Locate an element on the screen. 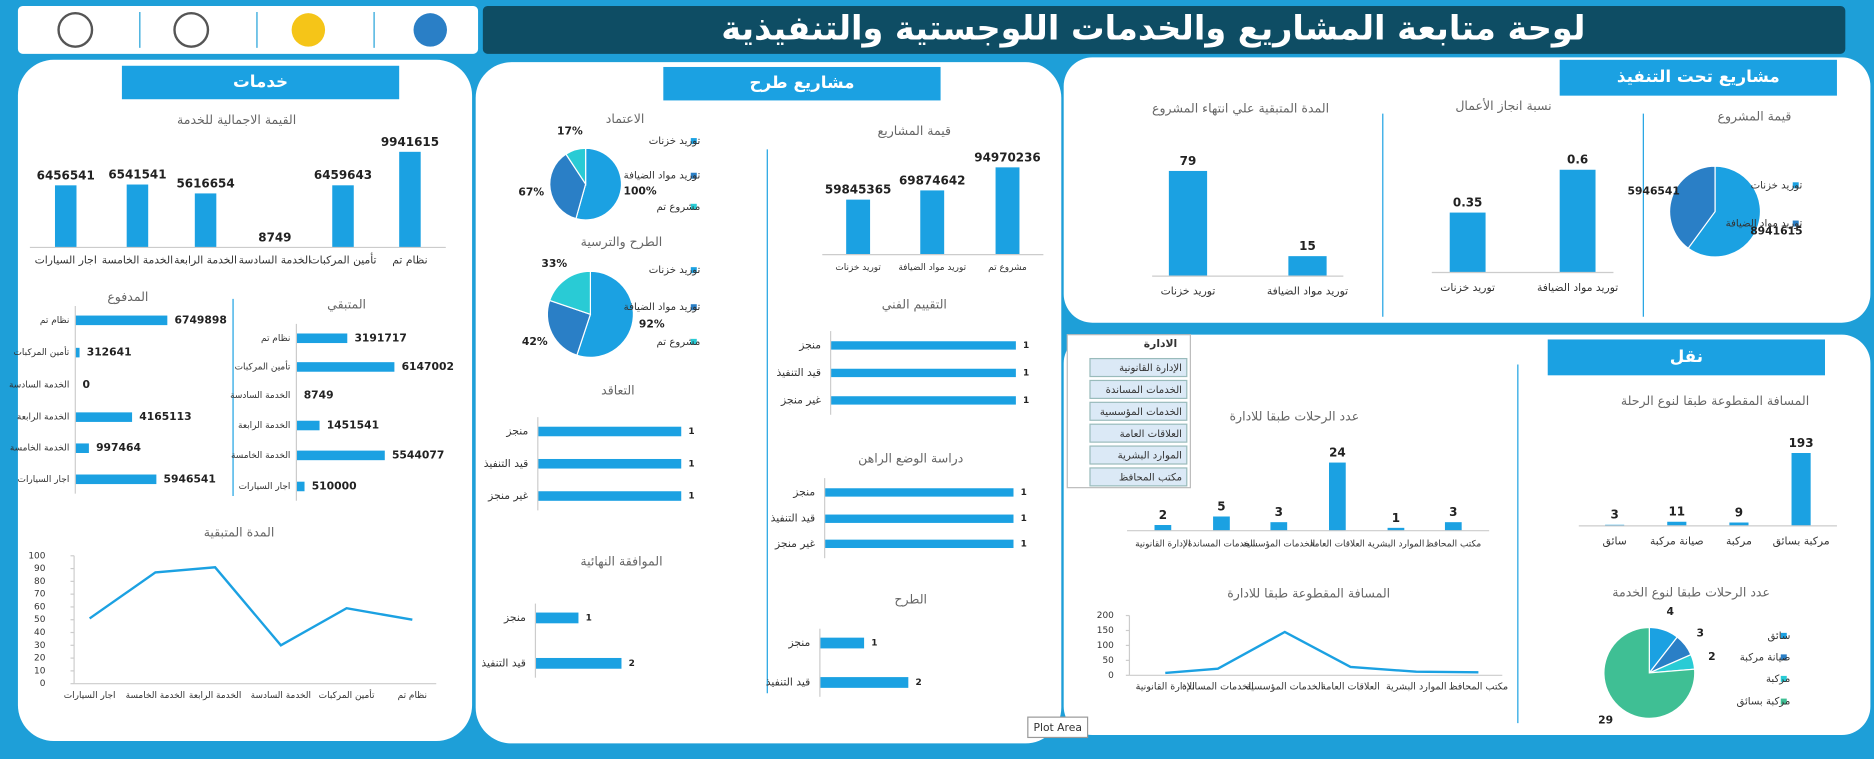 This screenshot has width=1874, height=759. data-label: 79 is located at coordinates (1188, 161).